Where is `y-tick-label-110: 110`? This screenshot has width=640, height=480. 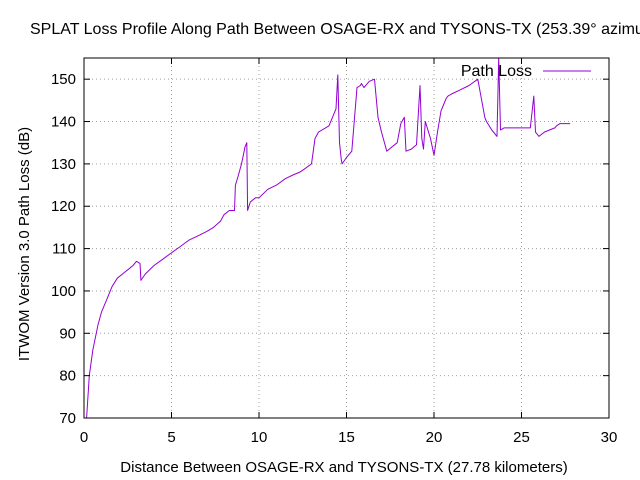 y-tick-label-110: 110 is located at coordinates (64, 249).